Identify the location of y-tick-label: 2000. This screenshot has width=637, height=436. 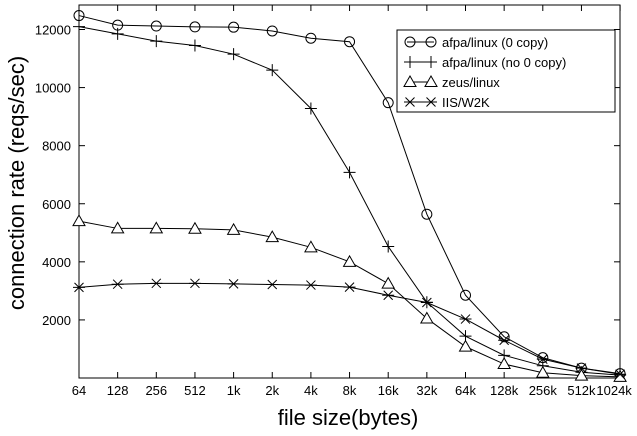
(56, 320).